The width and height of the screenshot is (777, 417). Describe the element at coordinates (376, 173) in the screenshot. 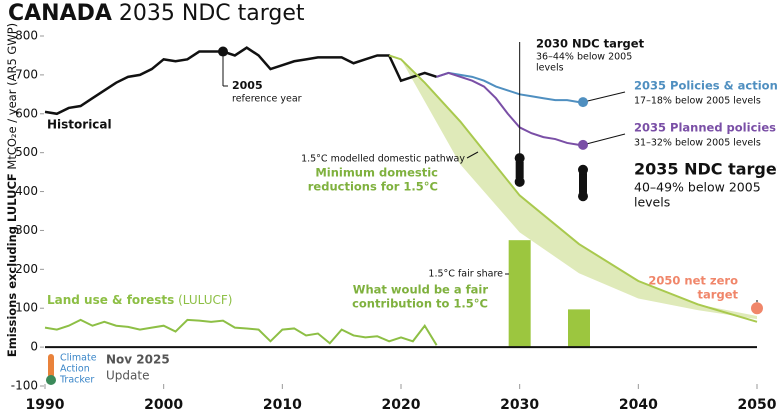

I see `band-label: Minimum domestic` at that location.